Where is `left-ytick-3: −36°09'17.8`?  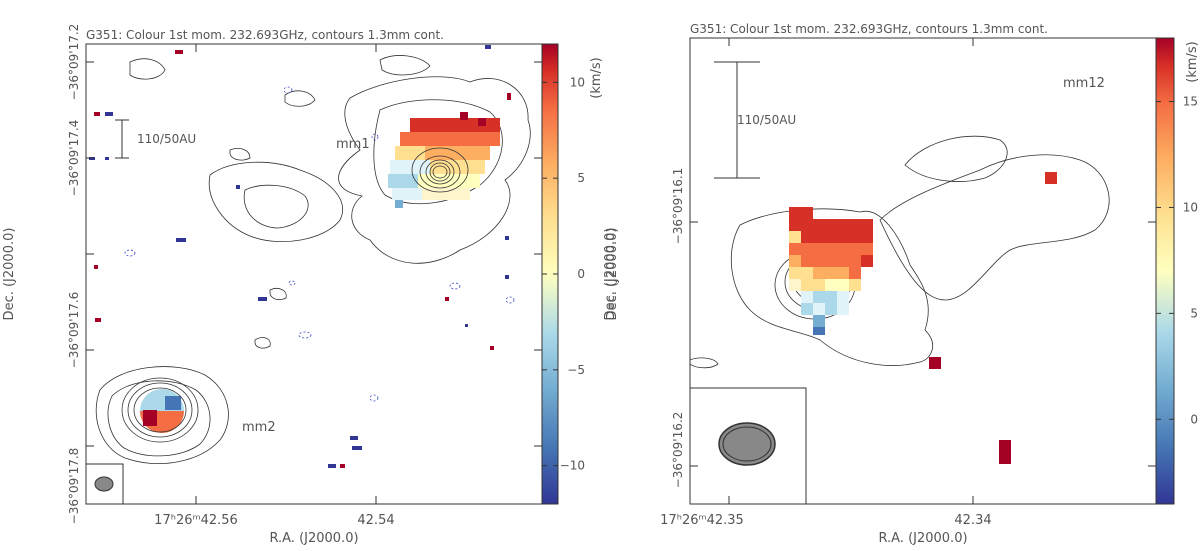 left-ytick-3: −36°09'17.8 is located at coordinates (74, 486).